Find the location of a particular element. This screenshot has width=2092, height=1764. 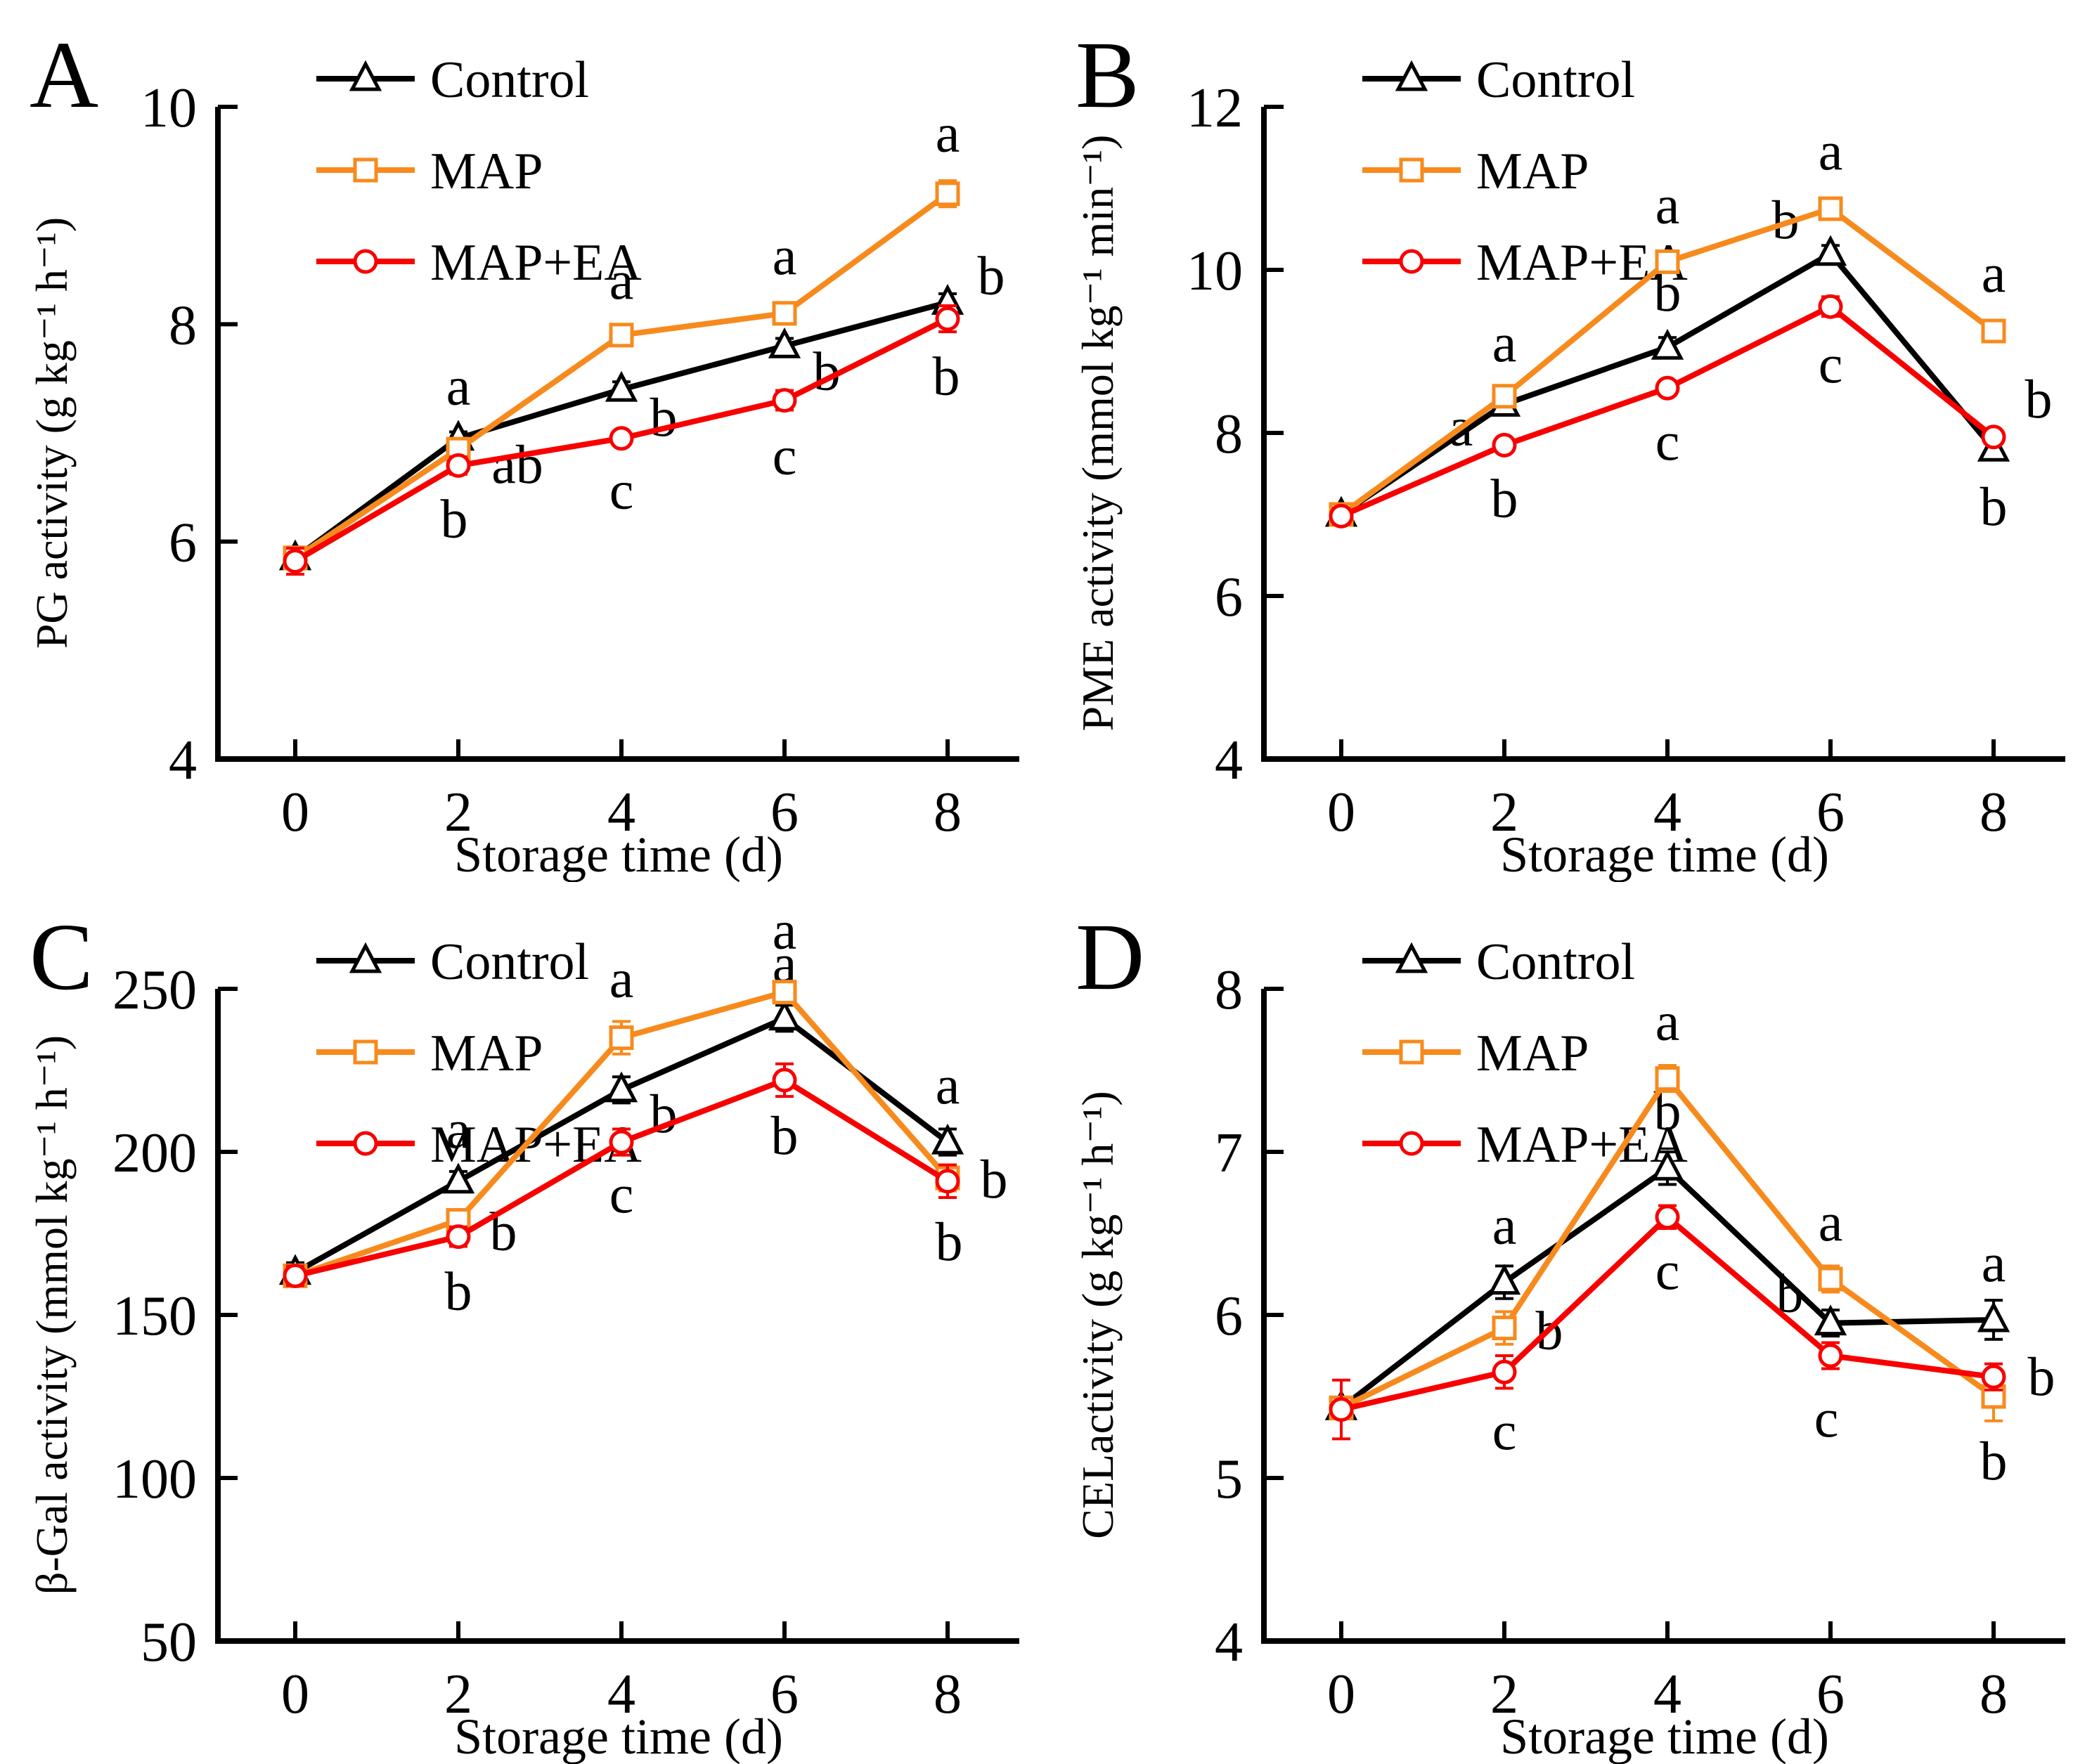

panel-d-label: D is located at coordinates (1110, 957).